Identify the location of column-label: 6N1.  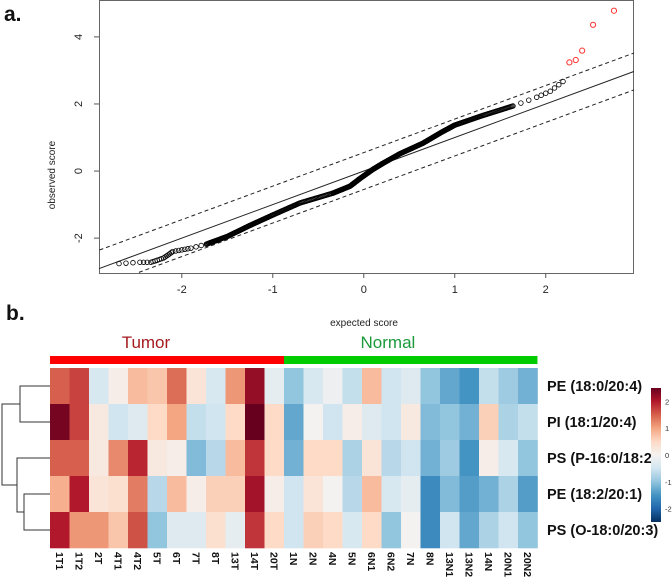
(371, 561).